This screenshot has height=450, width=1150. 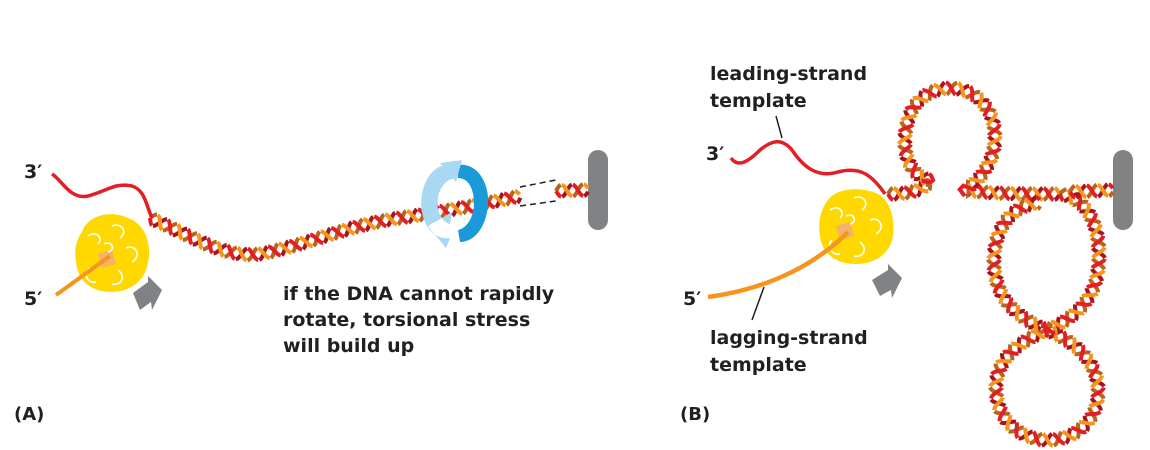 What do you see at coordinates (83, 275) in the screenshot?
I see `five-prime-strand-a` at bounding box center [83, 275].